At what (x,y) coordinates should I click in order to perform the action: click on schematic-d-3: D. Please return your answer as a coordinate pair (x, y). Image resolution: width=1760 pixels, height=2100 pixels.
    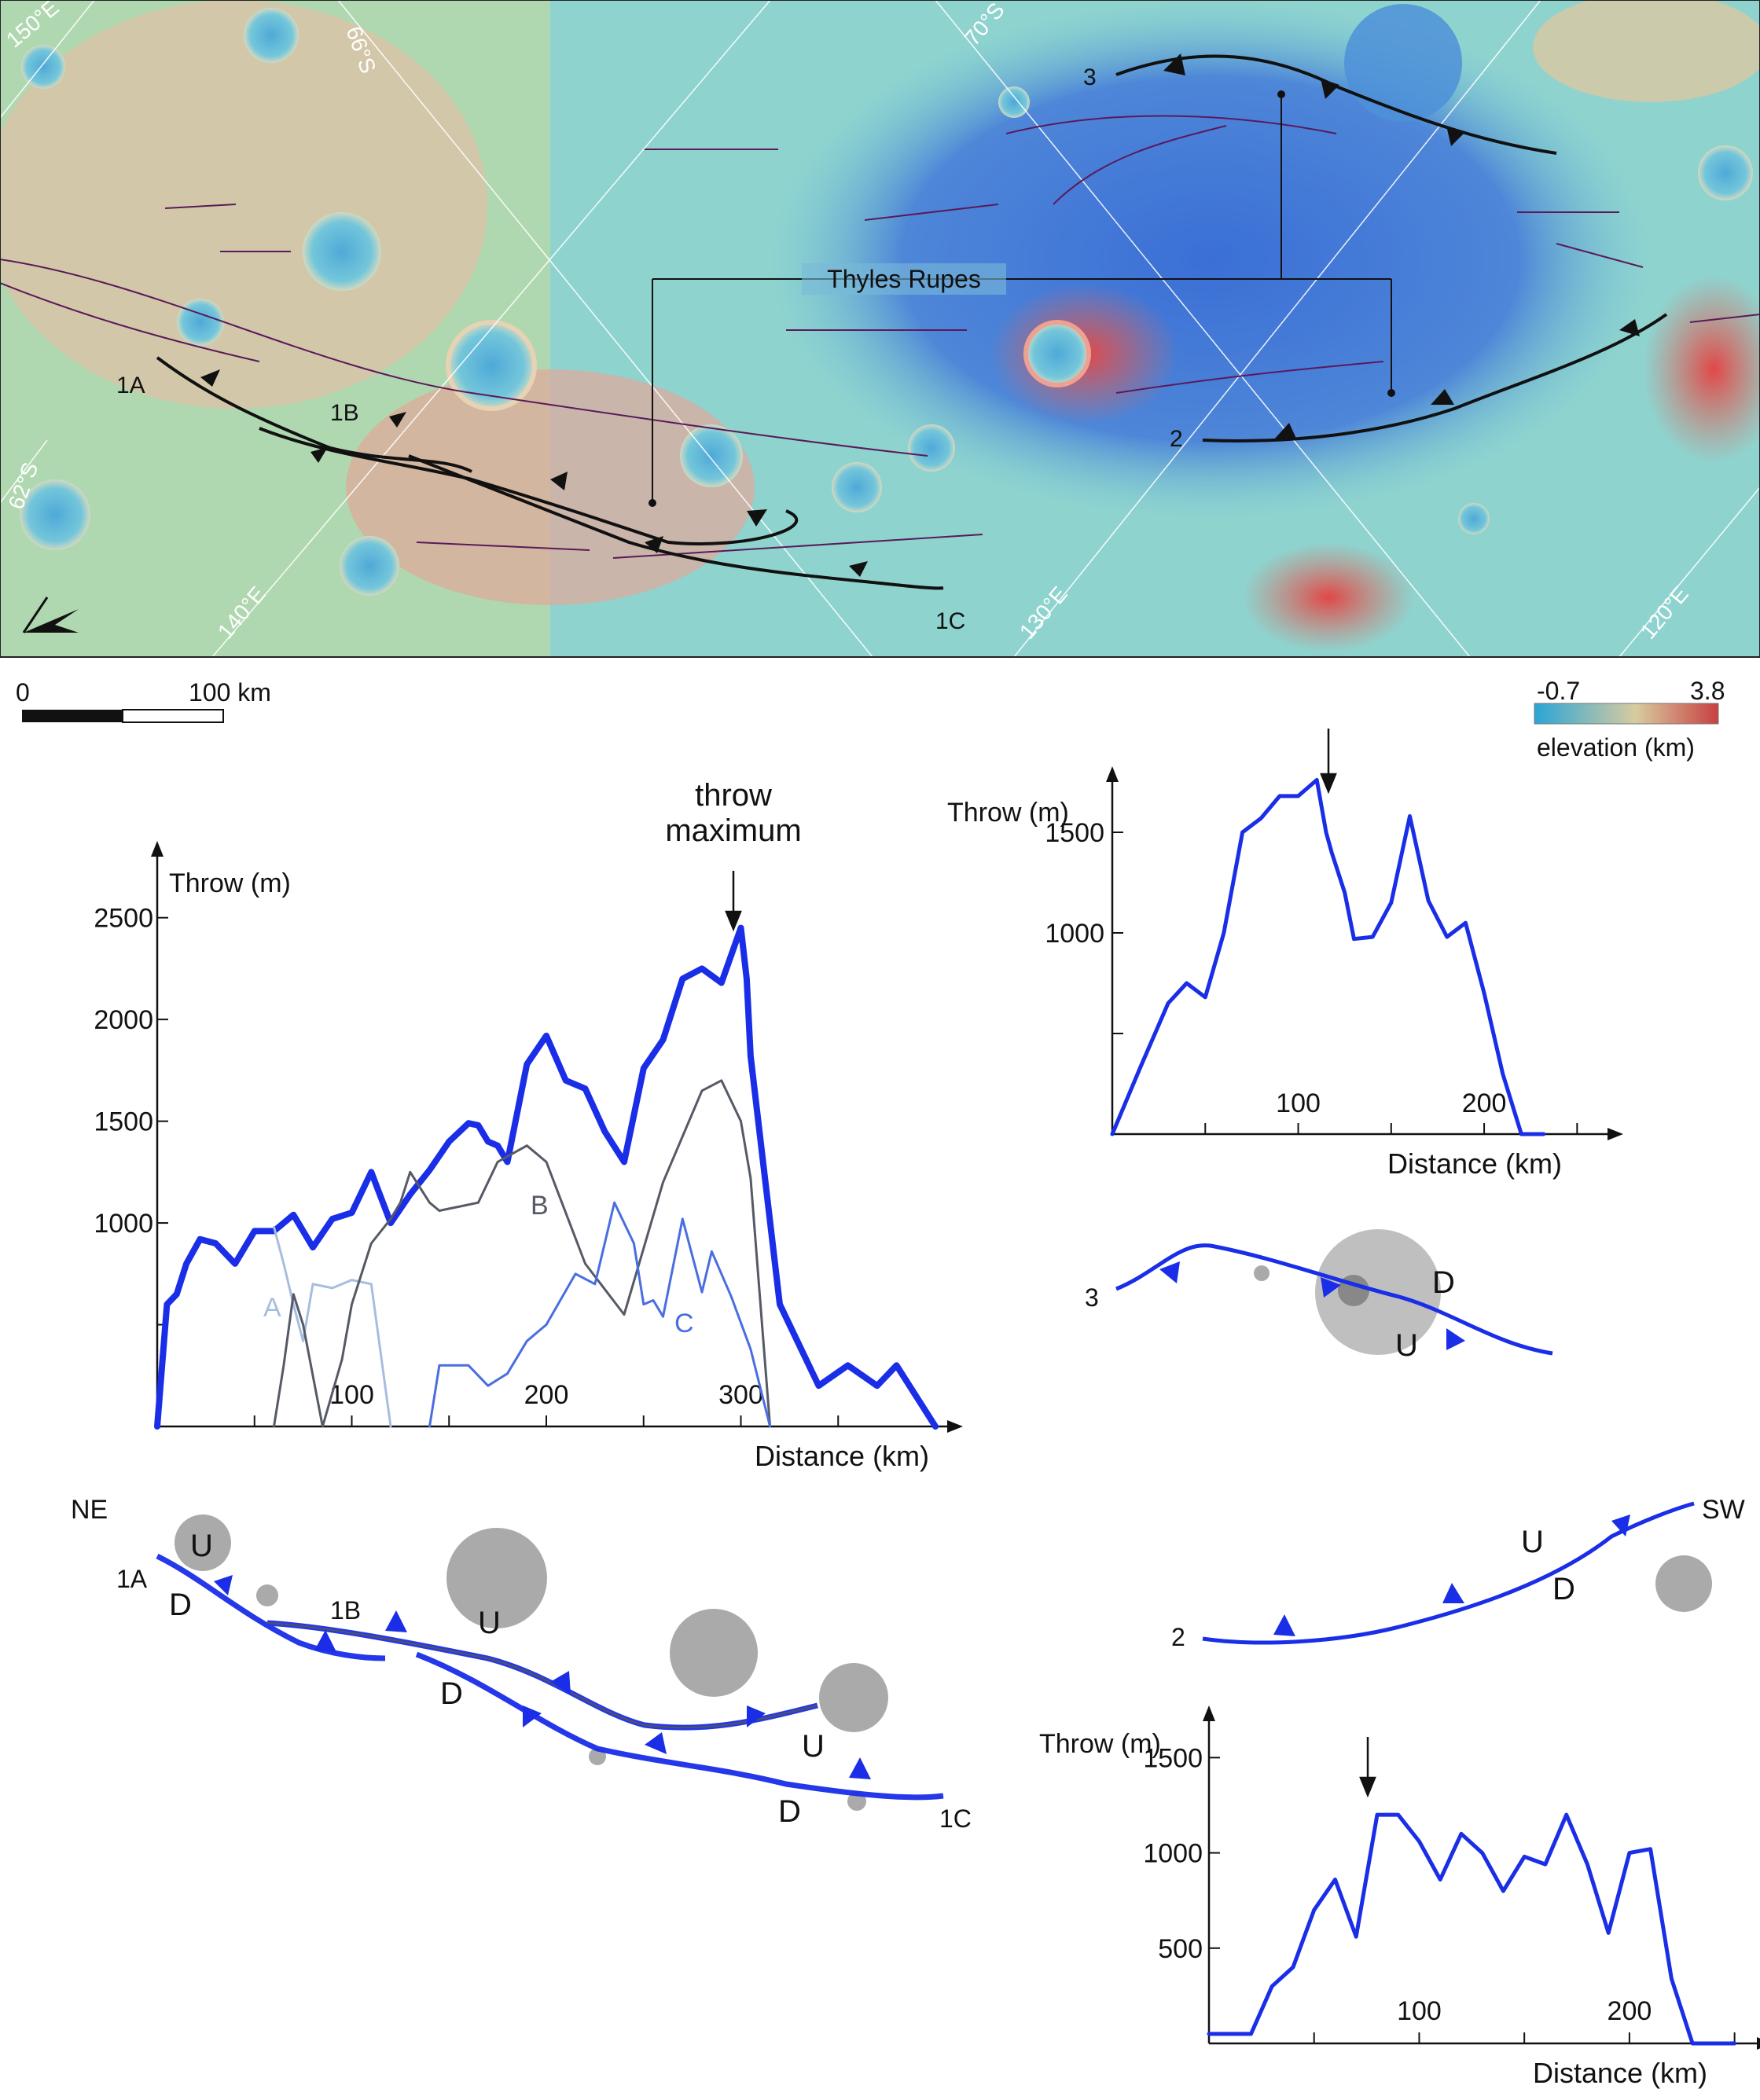
    Looking at the image, I should click on (1444, 1282).